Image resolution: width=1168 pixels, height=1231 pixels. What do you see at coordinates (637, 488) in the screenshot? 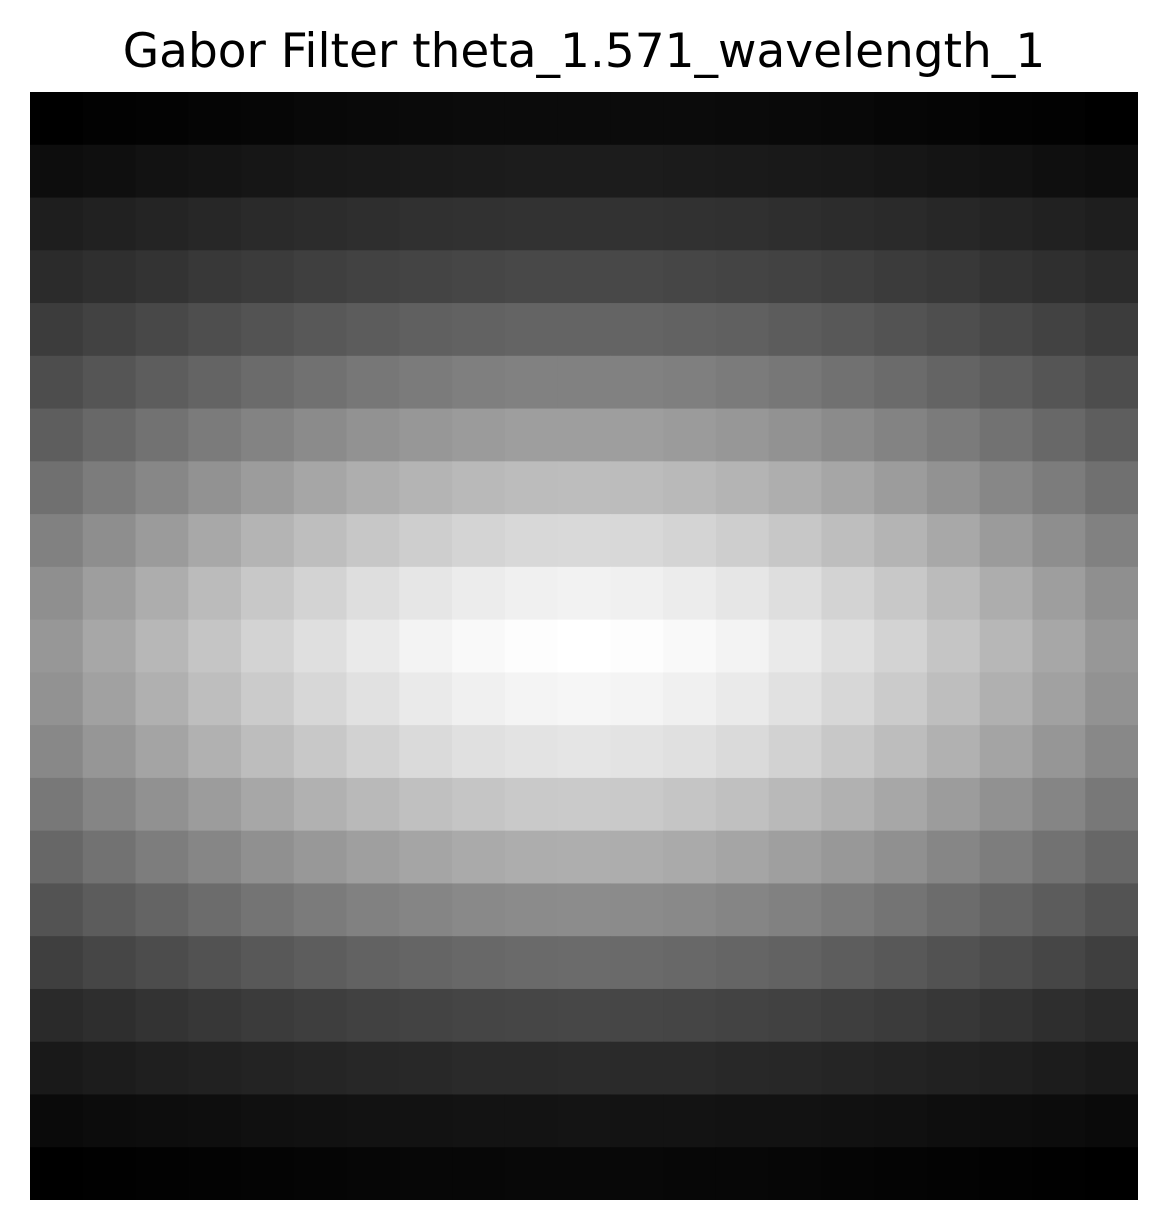
I see `heatmap-cell-r7-c11` at bounding box center [637, 488].